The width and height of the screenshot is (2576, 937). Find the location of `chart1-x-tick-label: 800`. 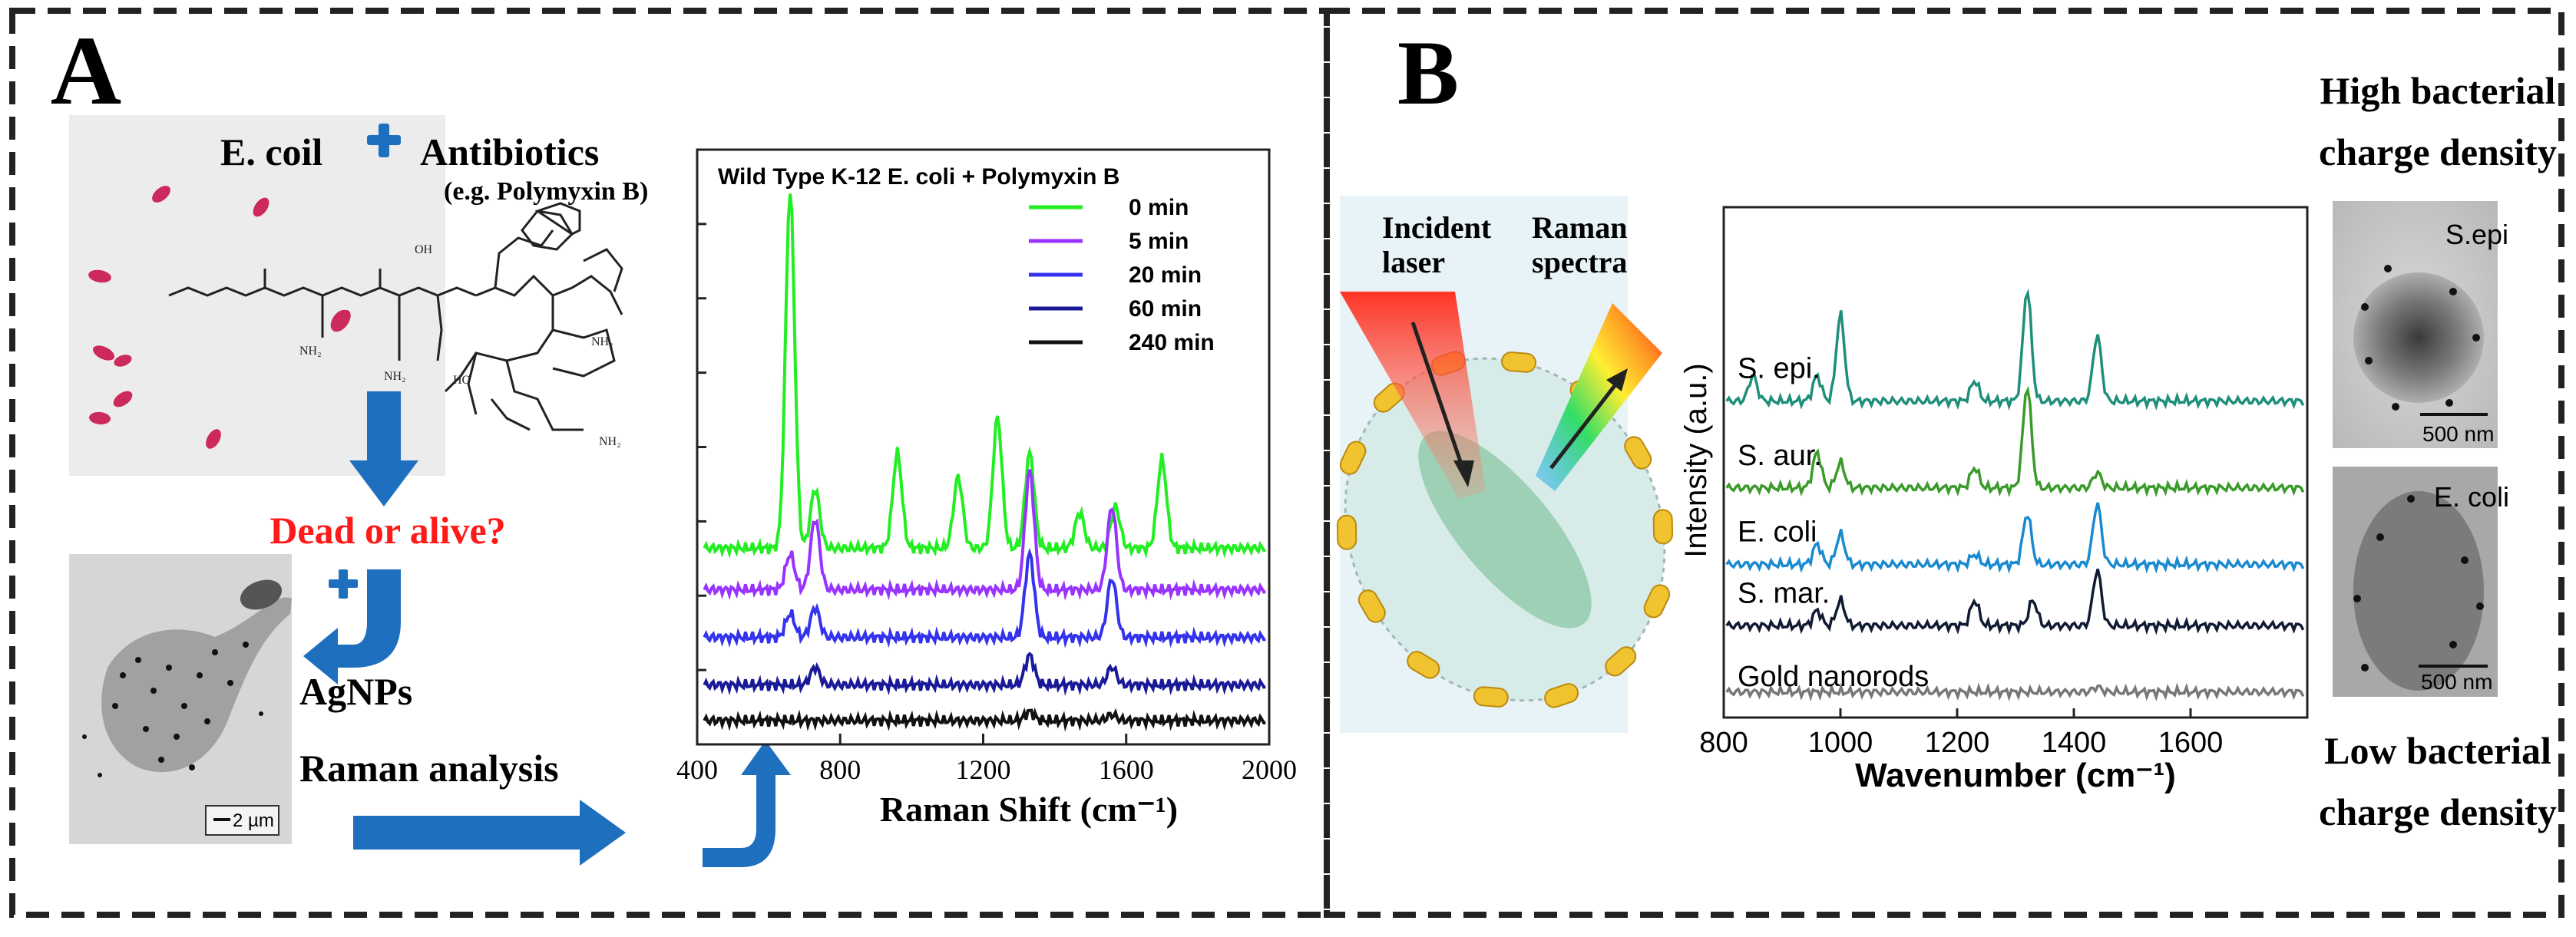

chart1-x-tick-label: 800 is located at coordinates (840, 769).